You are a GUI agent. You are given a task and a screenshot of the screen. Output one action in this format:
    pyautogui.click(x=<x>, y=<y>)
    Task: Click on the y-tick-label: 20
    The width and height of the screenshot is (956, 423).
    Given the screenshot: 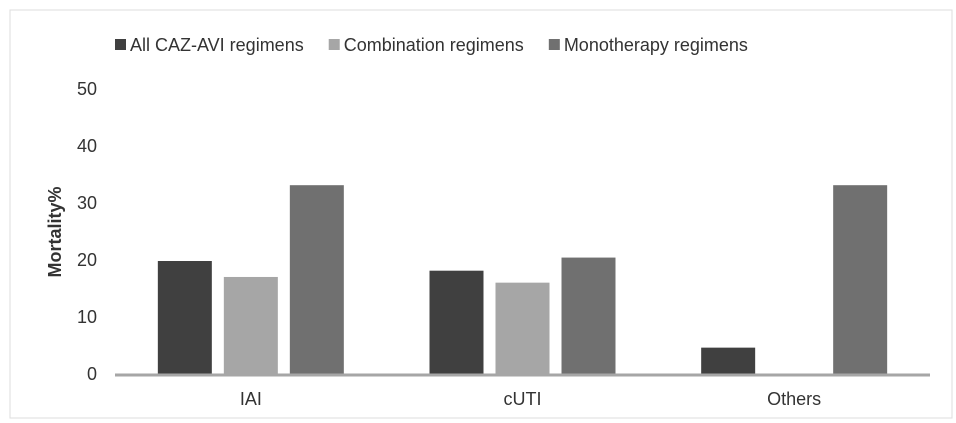 What is the action you would take?
    pyautogui.click(x=87, y=260)
    